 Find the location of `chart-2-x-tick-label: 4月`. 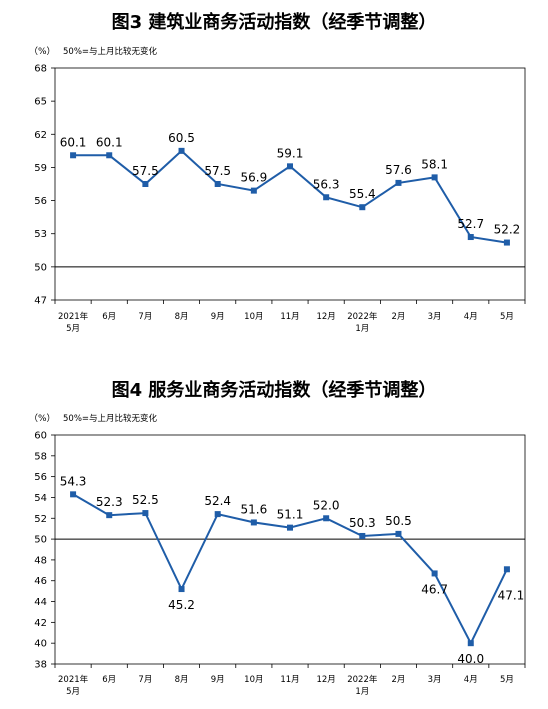

chart-2-x-tick-label: 4月 is located at coordinates (471, 680).